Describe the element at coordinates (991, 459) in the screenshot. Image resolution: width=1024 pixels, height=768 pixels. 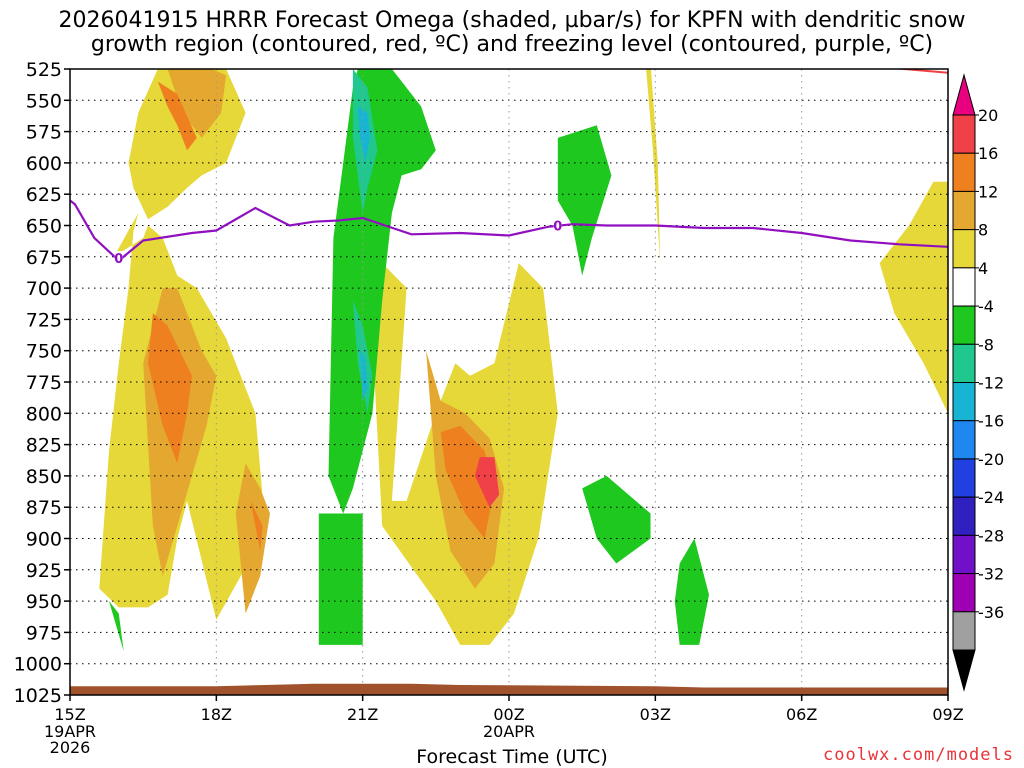
I see `colorbar-label: -20` at that location.